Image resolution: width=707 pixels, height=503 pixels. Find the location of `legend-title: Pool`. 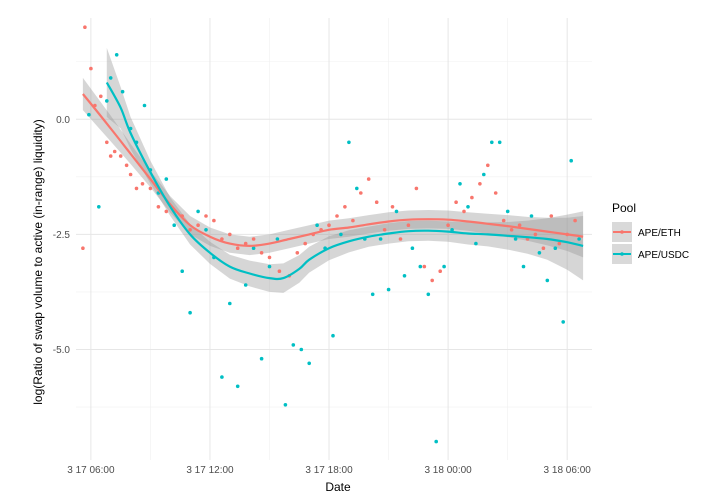

legend-title: Pool is located at coordinates (624, 208).